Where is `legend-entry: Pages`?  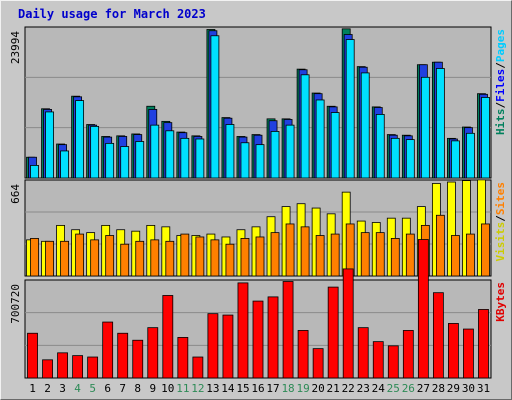
legend-entry: Pages is located at coordinates (500, 45).